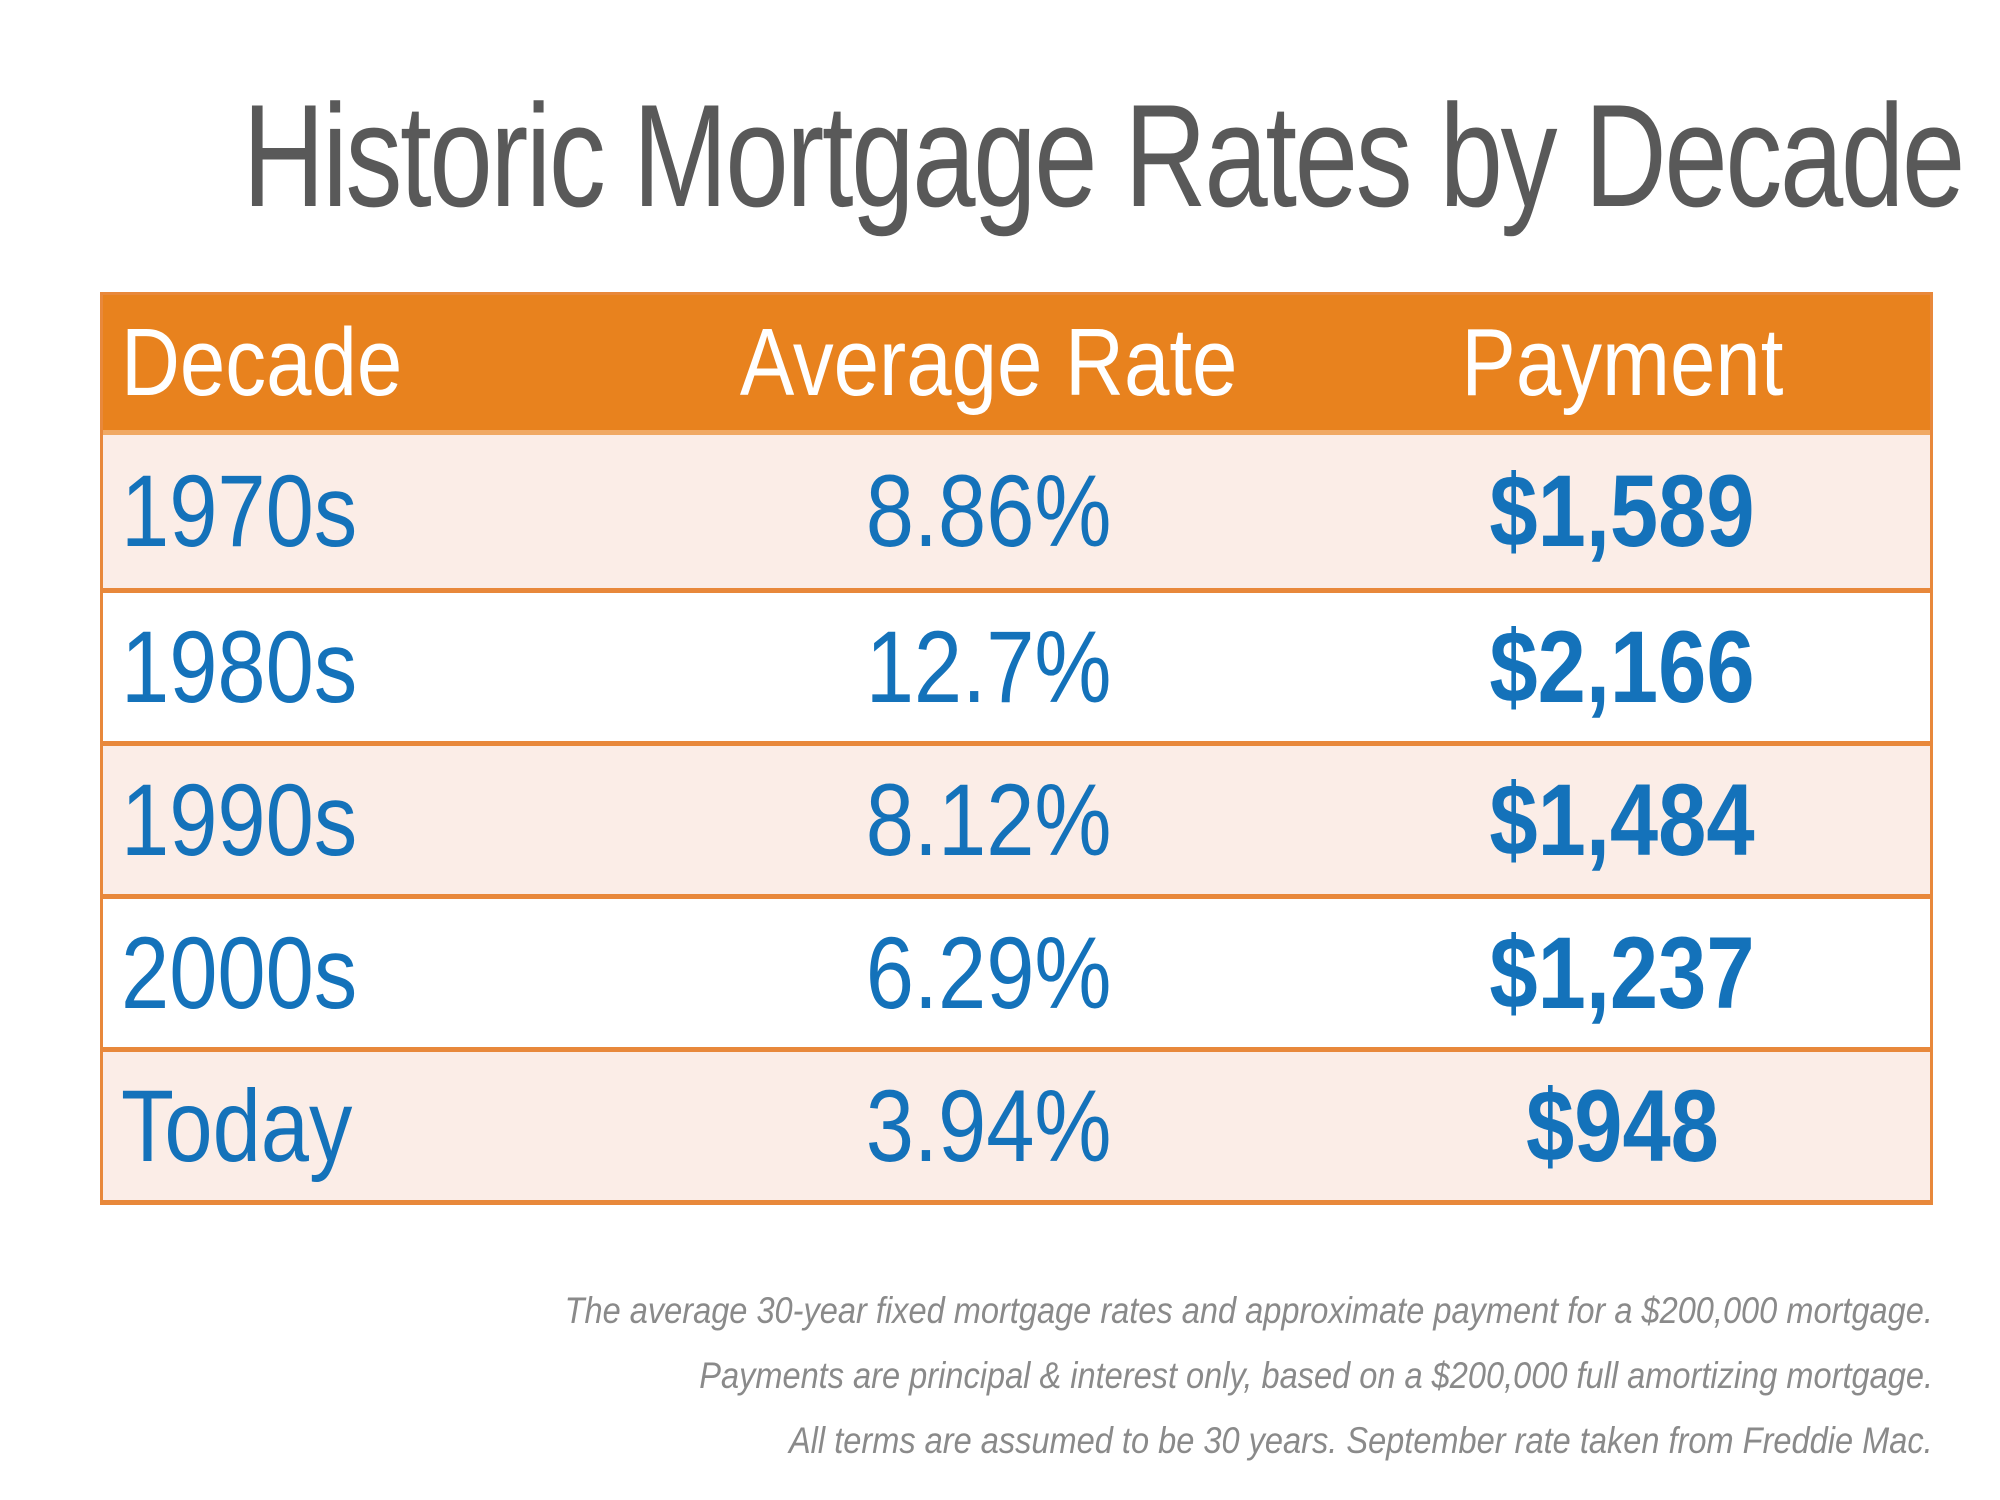 The image size is (2000, 1500). Describe the element at coordinates (1622, 1125) in the screenshot. I see `cell-payment: $948` at that location.